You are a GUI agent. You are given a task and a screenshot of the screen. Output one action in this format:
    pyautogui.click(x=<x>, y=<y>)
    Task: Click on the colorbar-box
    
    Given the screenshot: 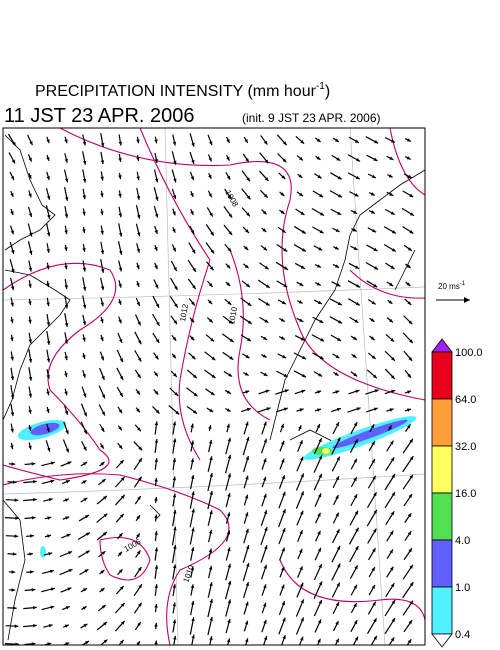 What is the action you would take?
    pyautogui.click(x=442, y=563)
    